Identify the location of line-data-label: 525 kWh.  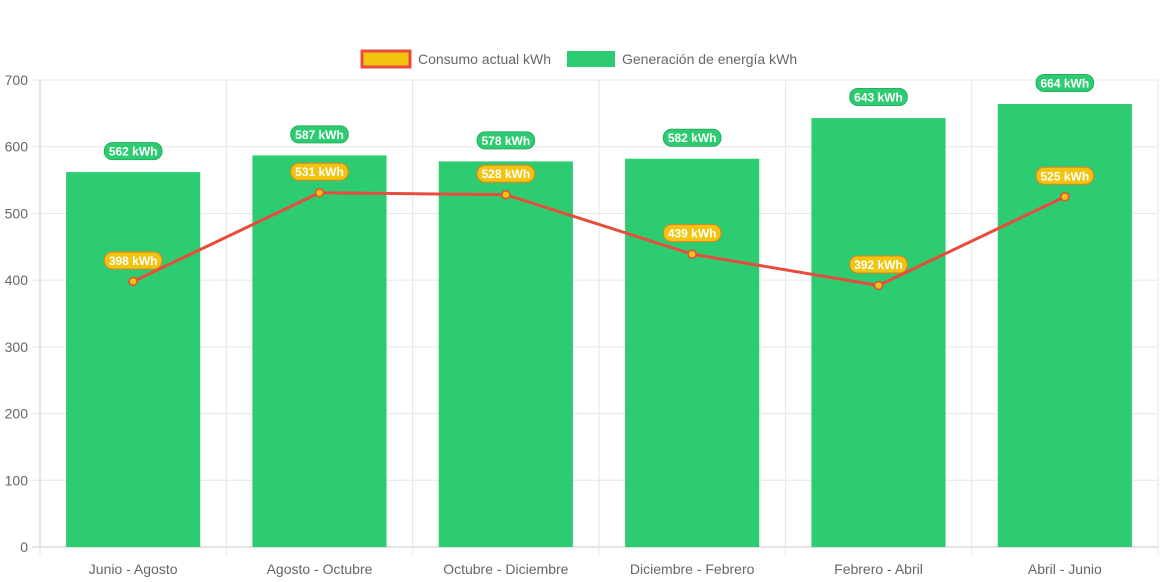
(1064, 176).